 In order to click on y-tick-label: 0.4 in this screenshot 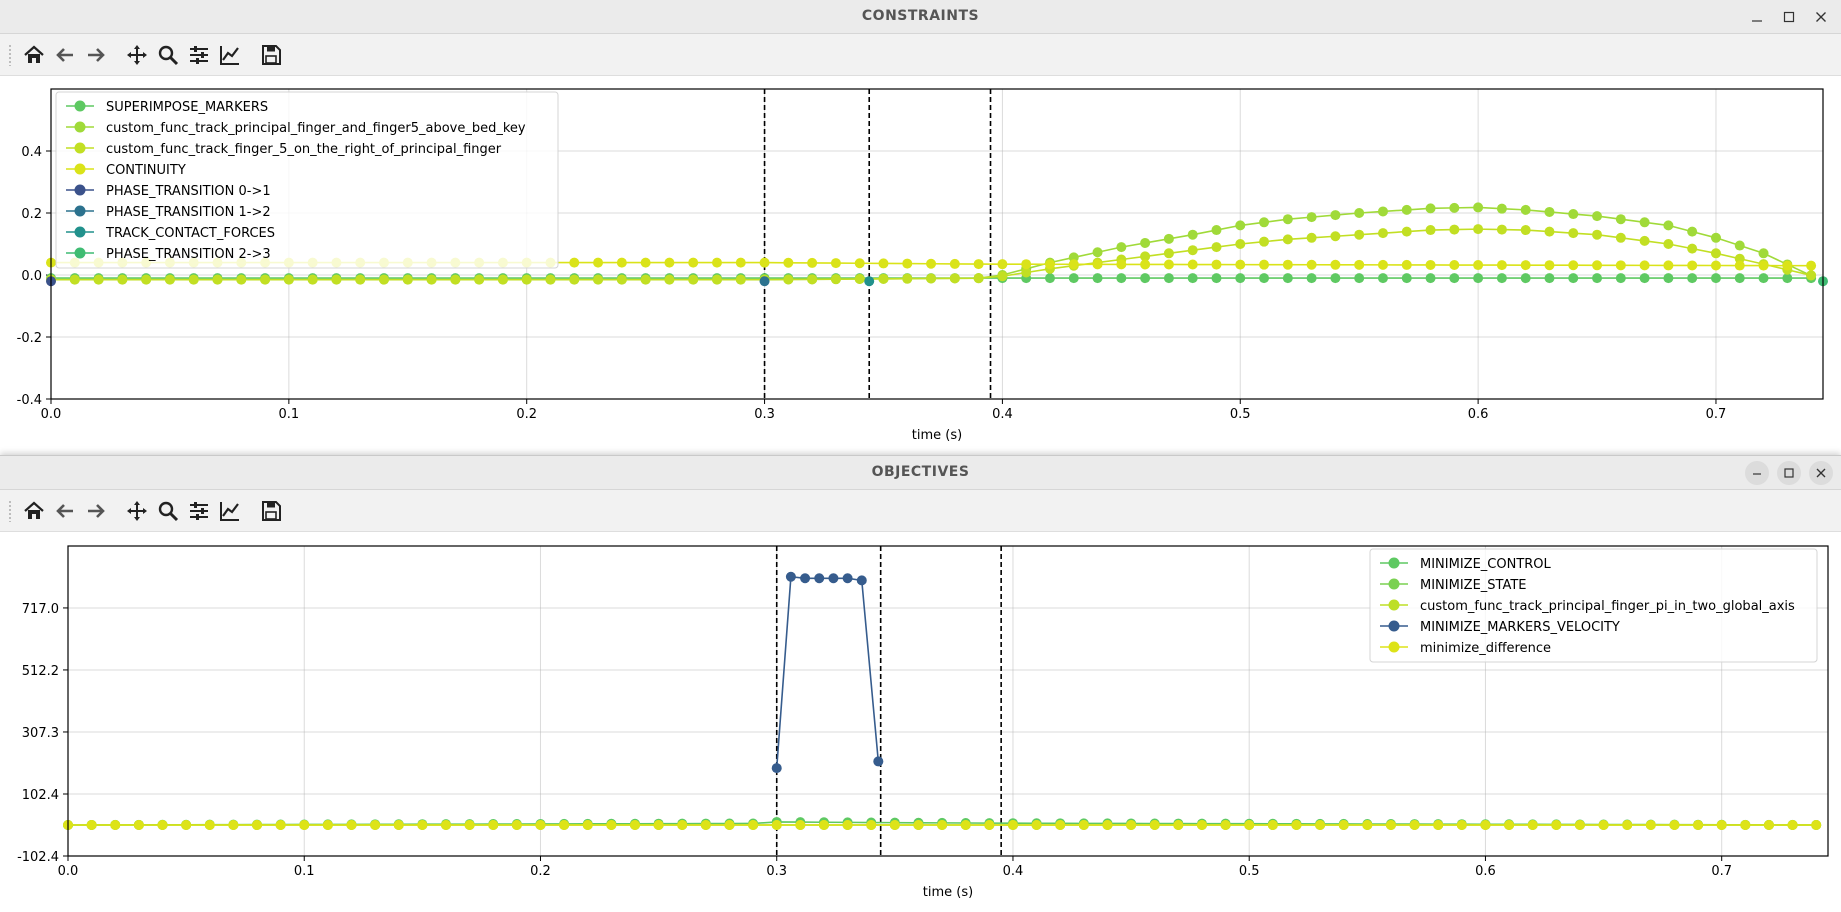, I will do `click(31, 152)`.